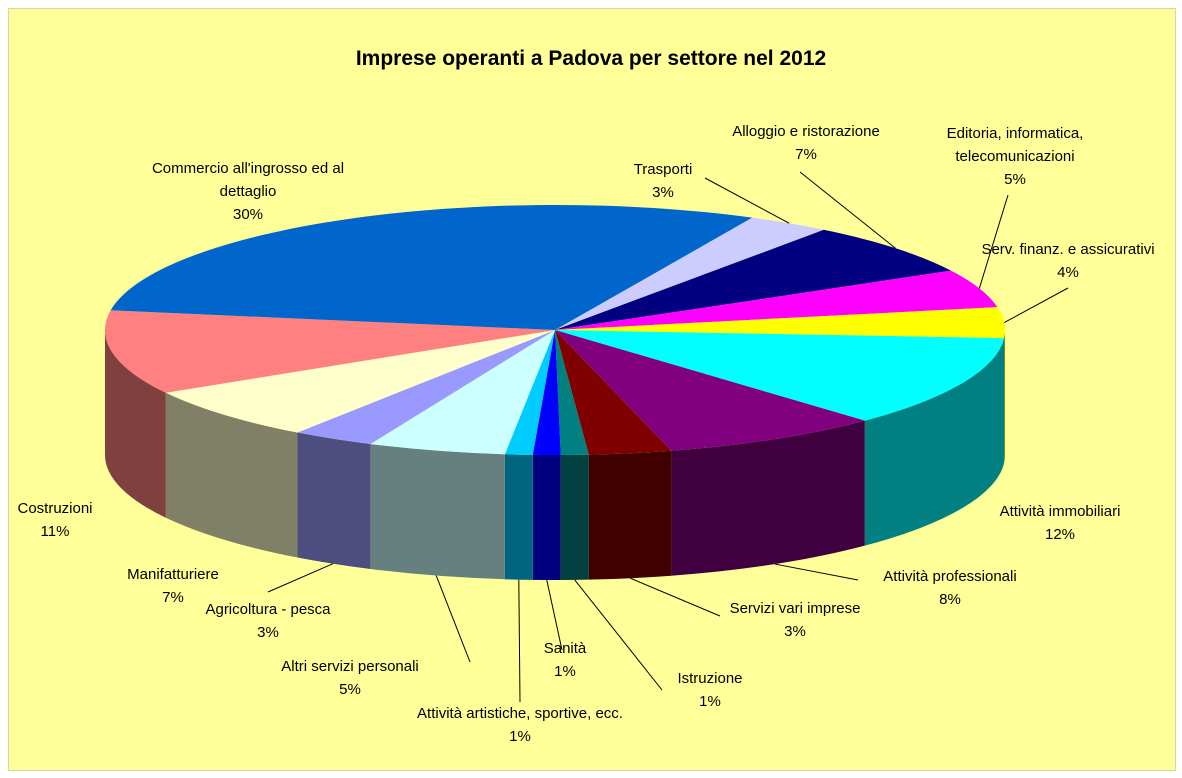 Image resolution: width=1182 pixels, height=778 pixels. Describe the element at coordinates (173, 586) in the screenshot. I see `data-label: Manifatturiere 7%` at that location.